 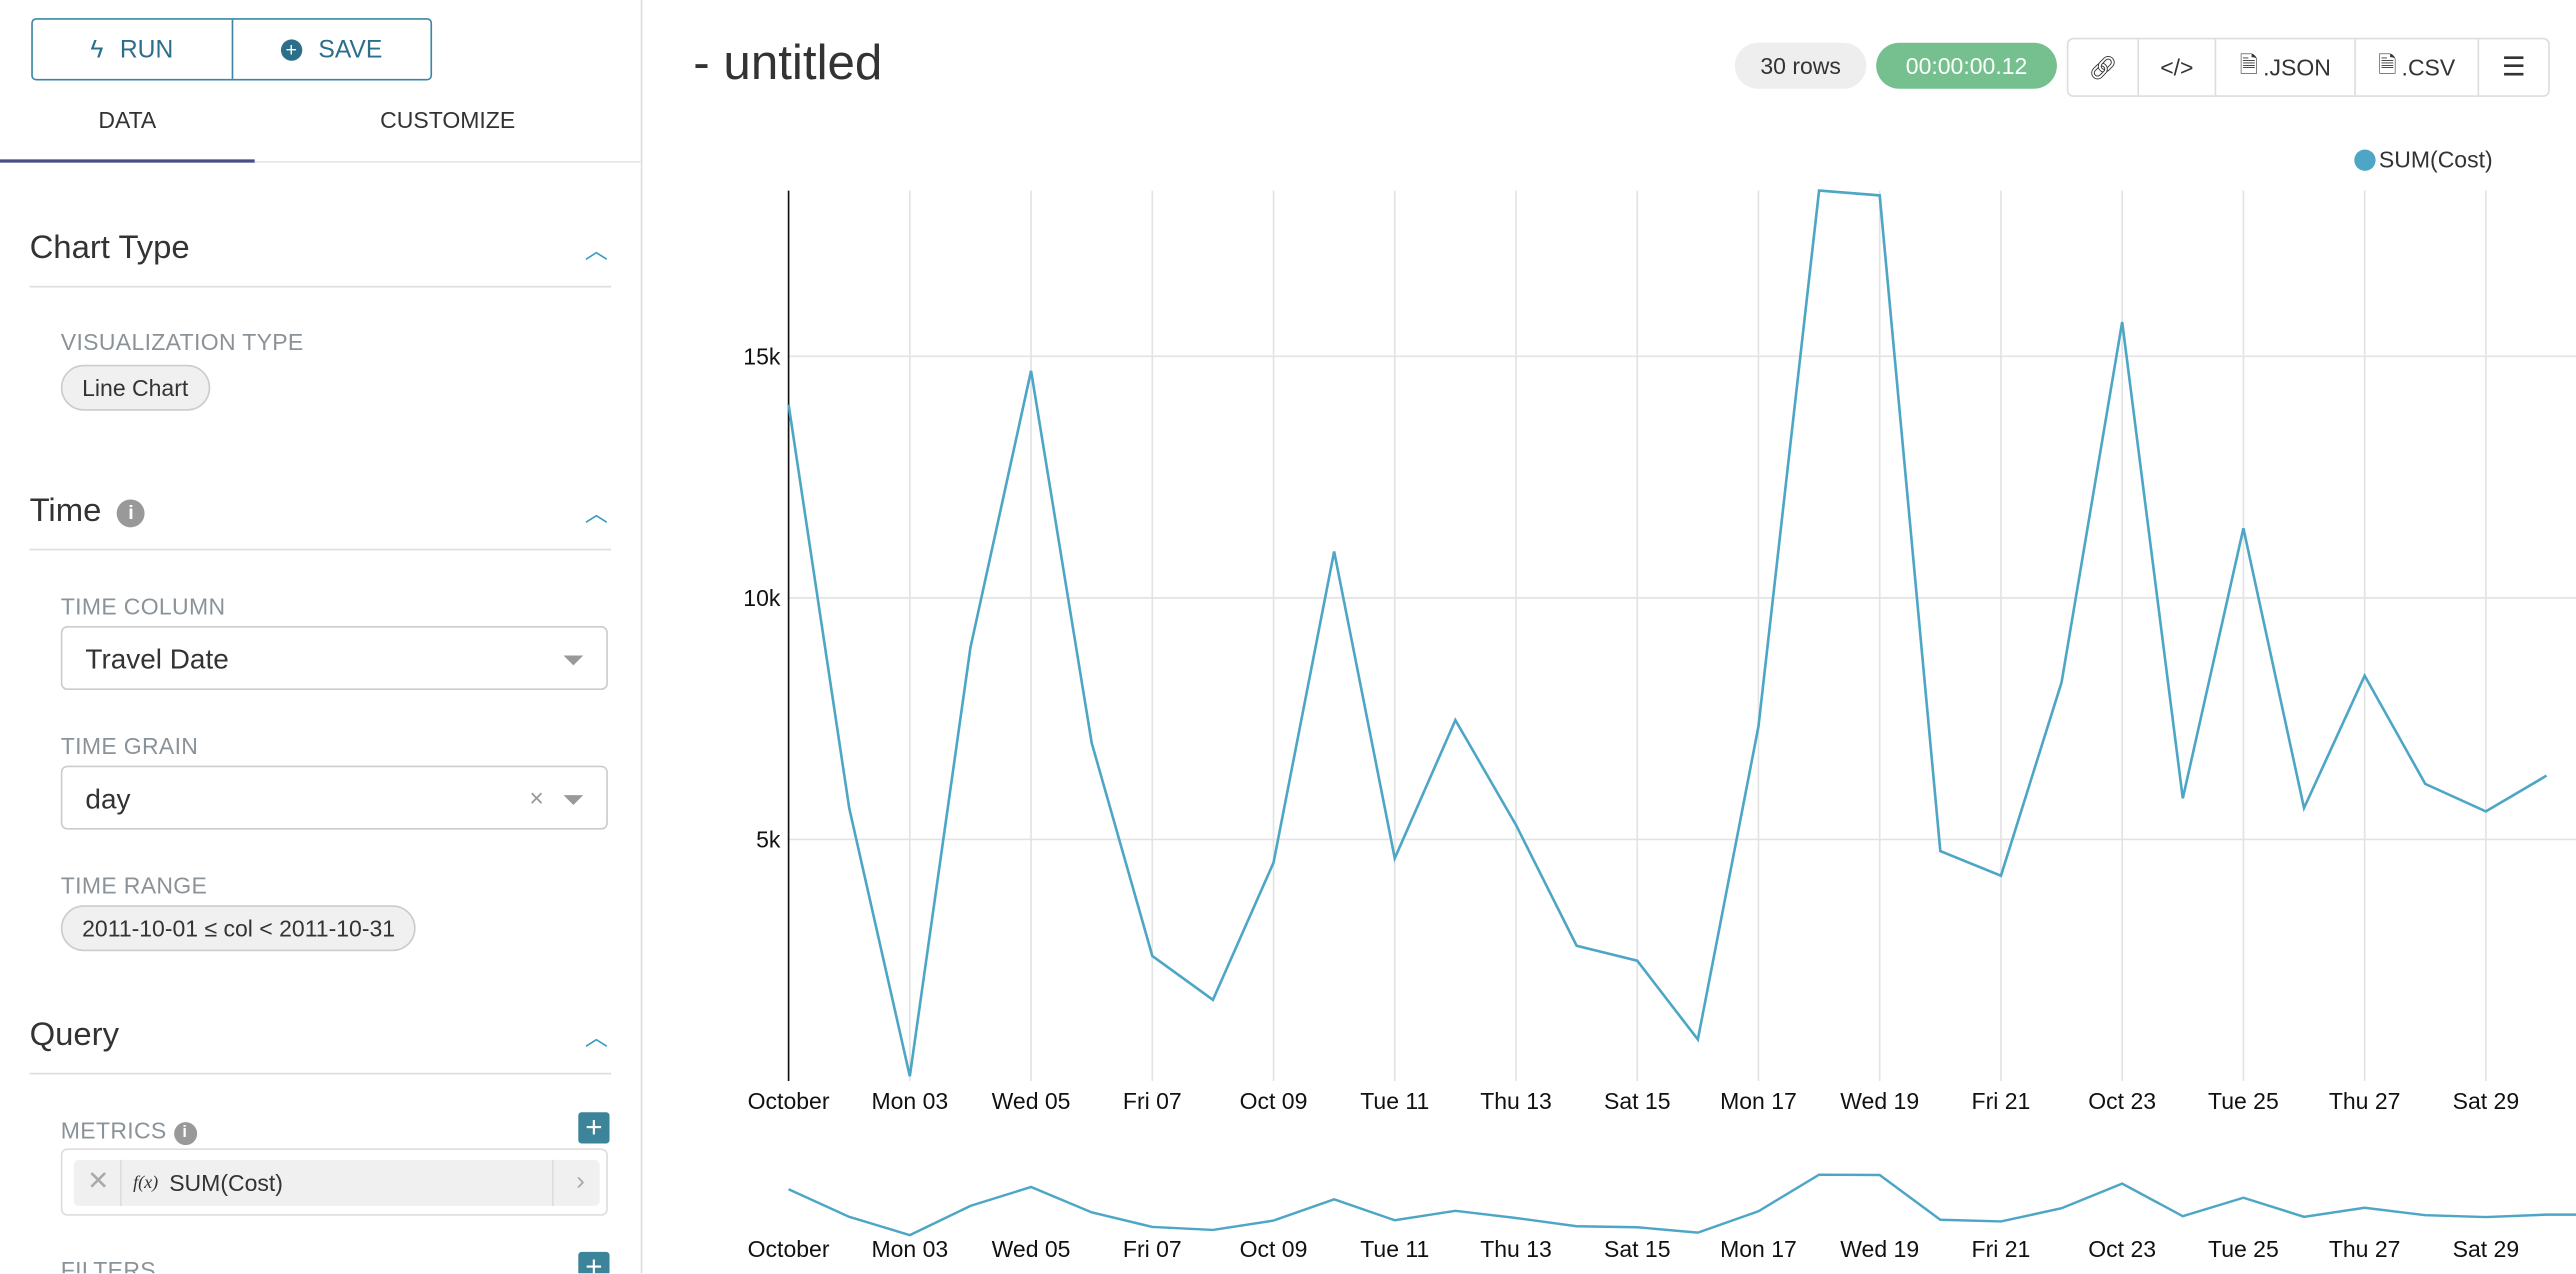 I want to click on metrics-box: ✕ f(x) SUM(Cost) ›, so click(x=334, y=1182).